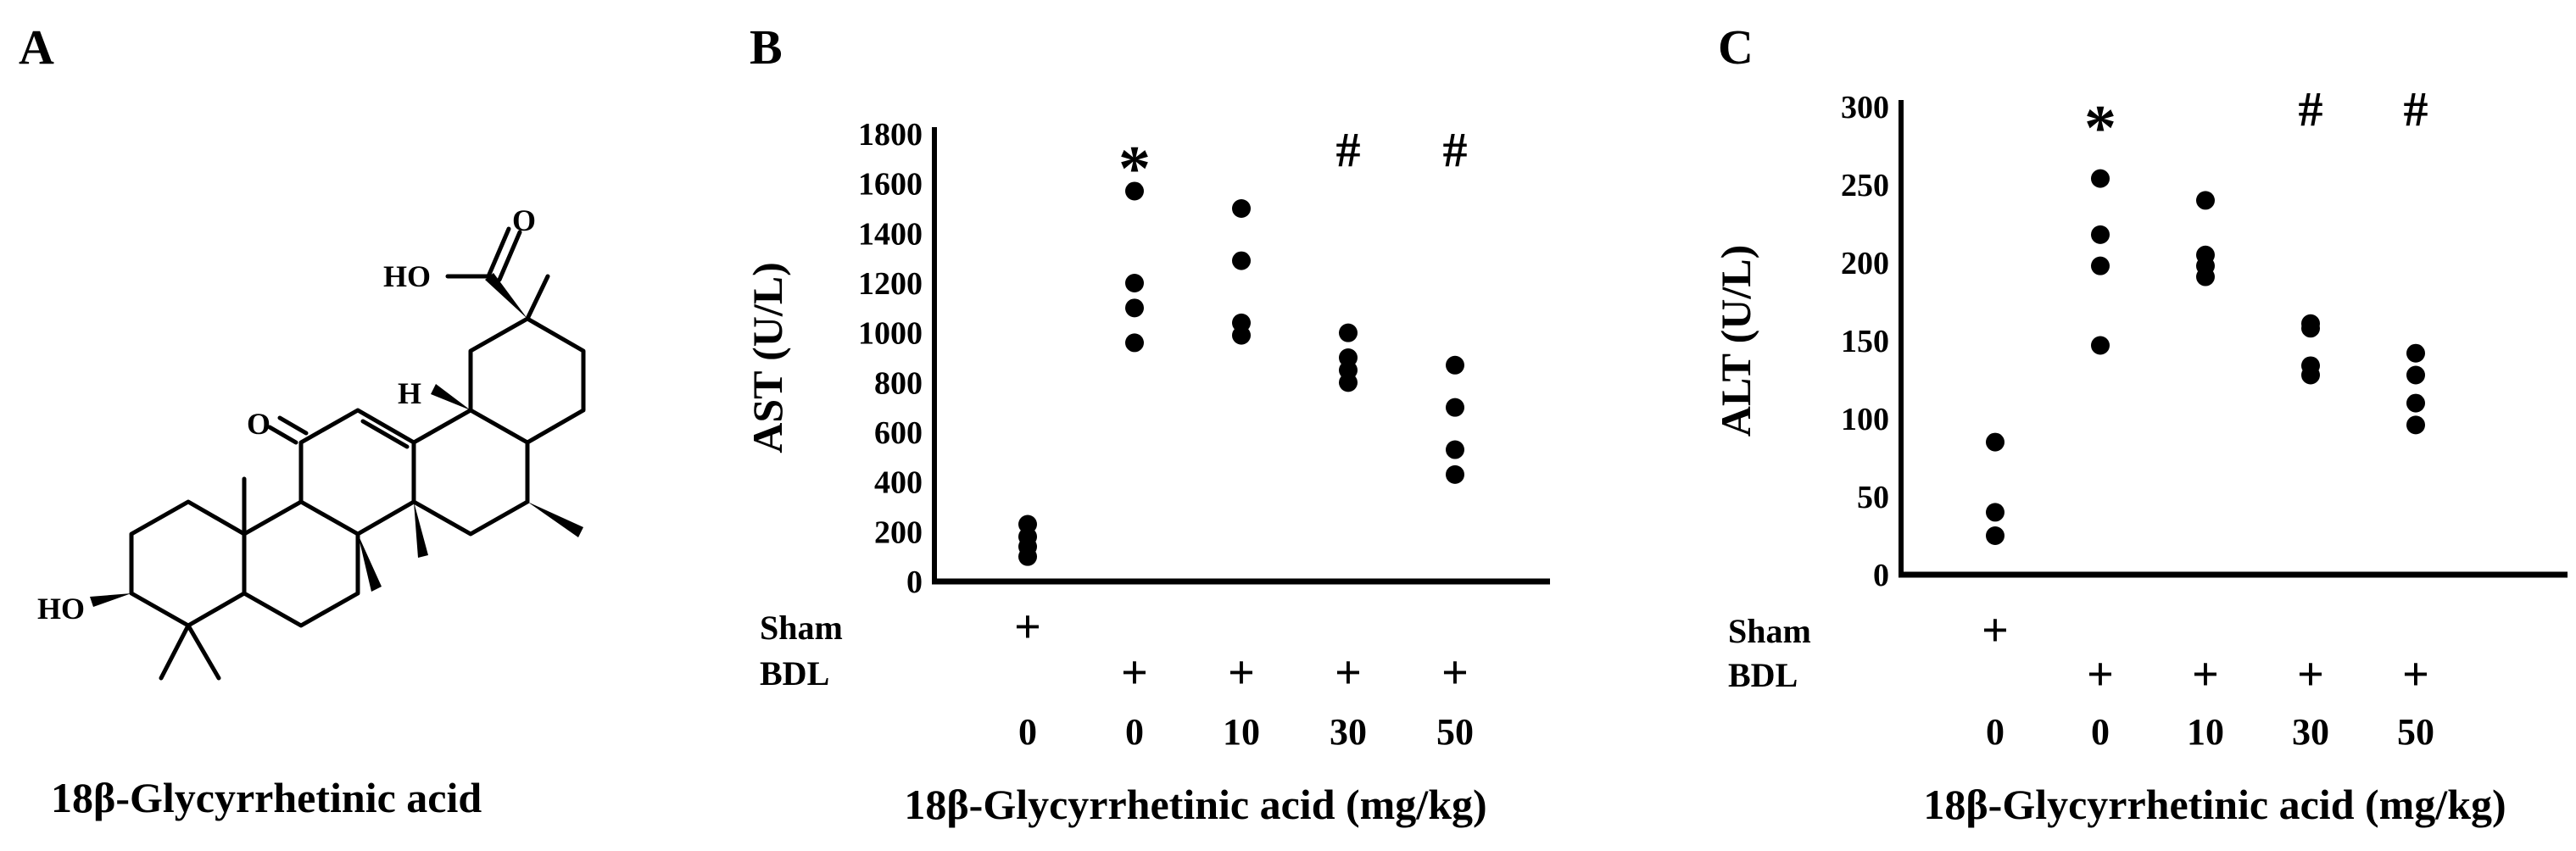  I want to click on y-tick-label: 150, so click(1865, 341).